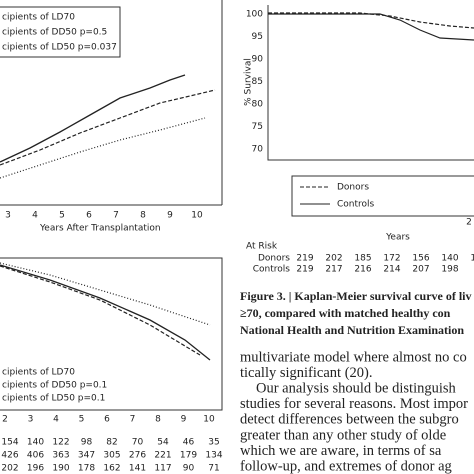 The image size is (474, 474). What do you see at coordinates (449, 270) in the screenshot?
I see `at-risk-count: 198` at bounding box center [449, 270].